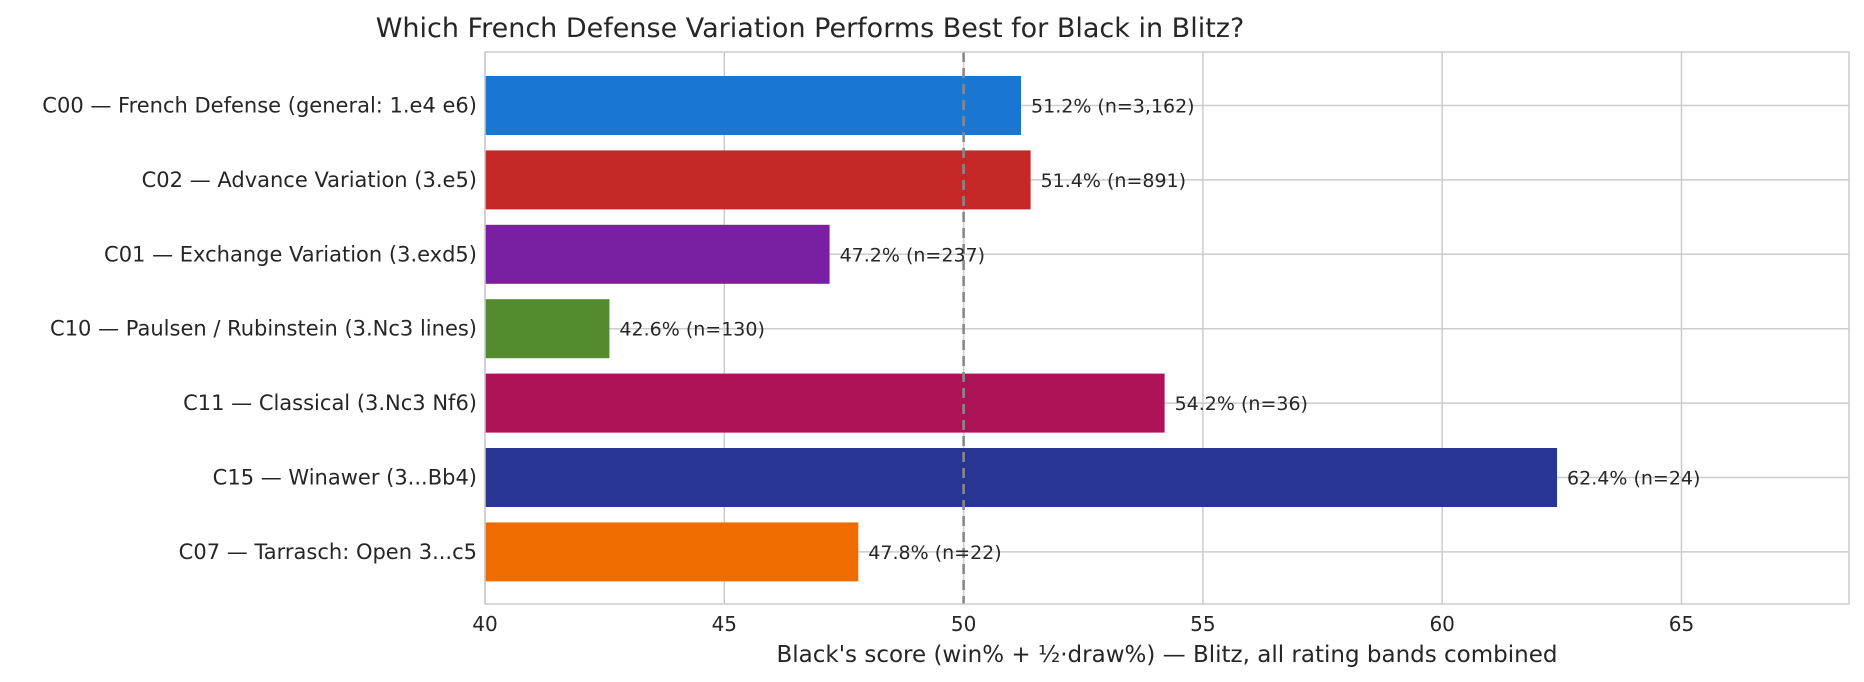 The height and width of the screenshot is (682, 1864). What do you see at coordinates (912, 255) in the screenshot?
I see `data-label-2: 47.2% (n=237)` at bounding box center [912, 255].